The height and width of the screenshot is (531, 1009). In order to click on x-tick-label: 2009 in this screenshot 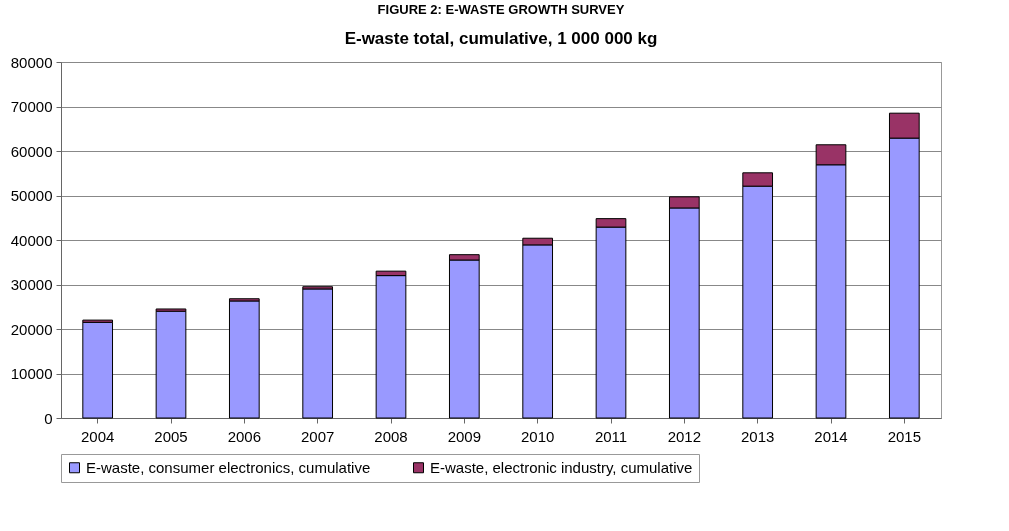, I will do `click(464, 436)`.